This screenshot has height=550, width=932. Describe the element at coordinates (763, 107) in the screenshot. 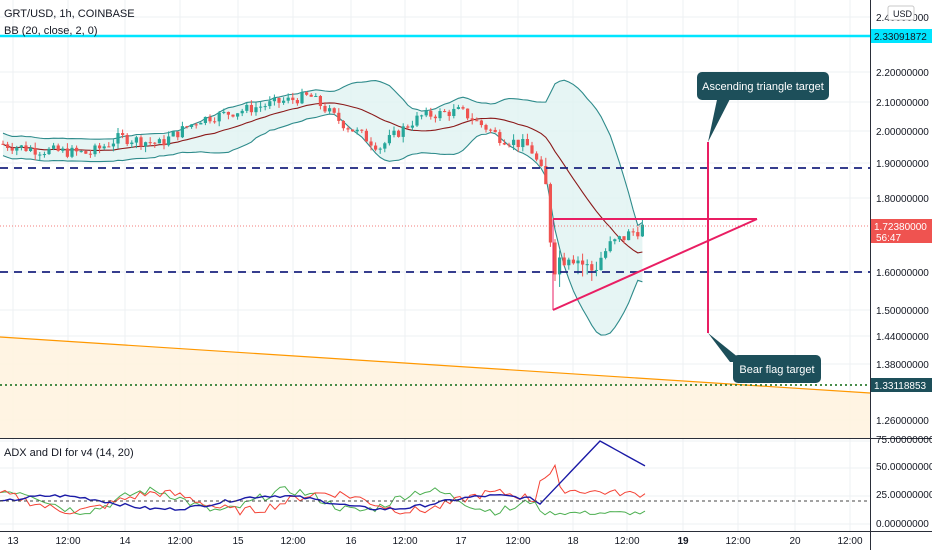

I see `ascending-target-callout: Ascending triangle target` at that location.